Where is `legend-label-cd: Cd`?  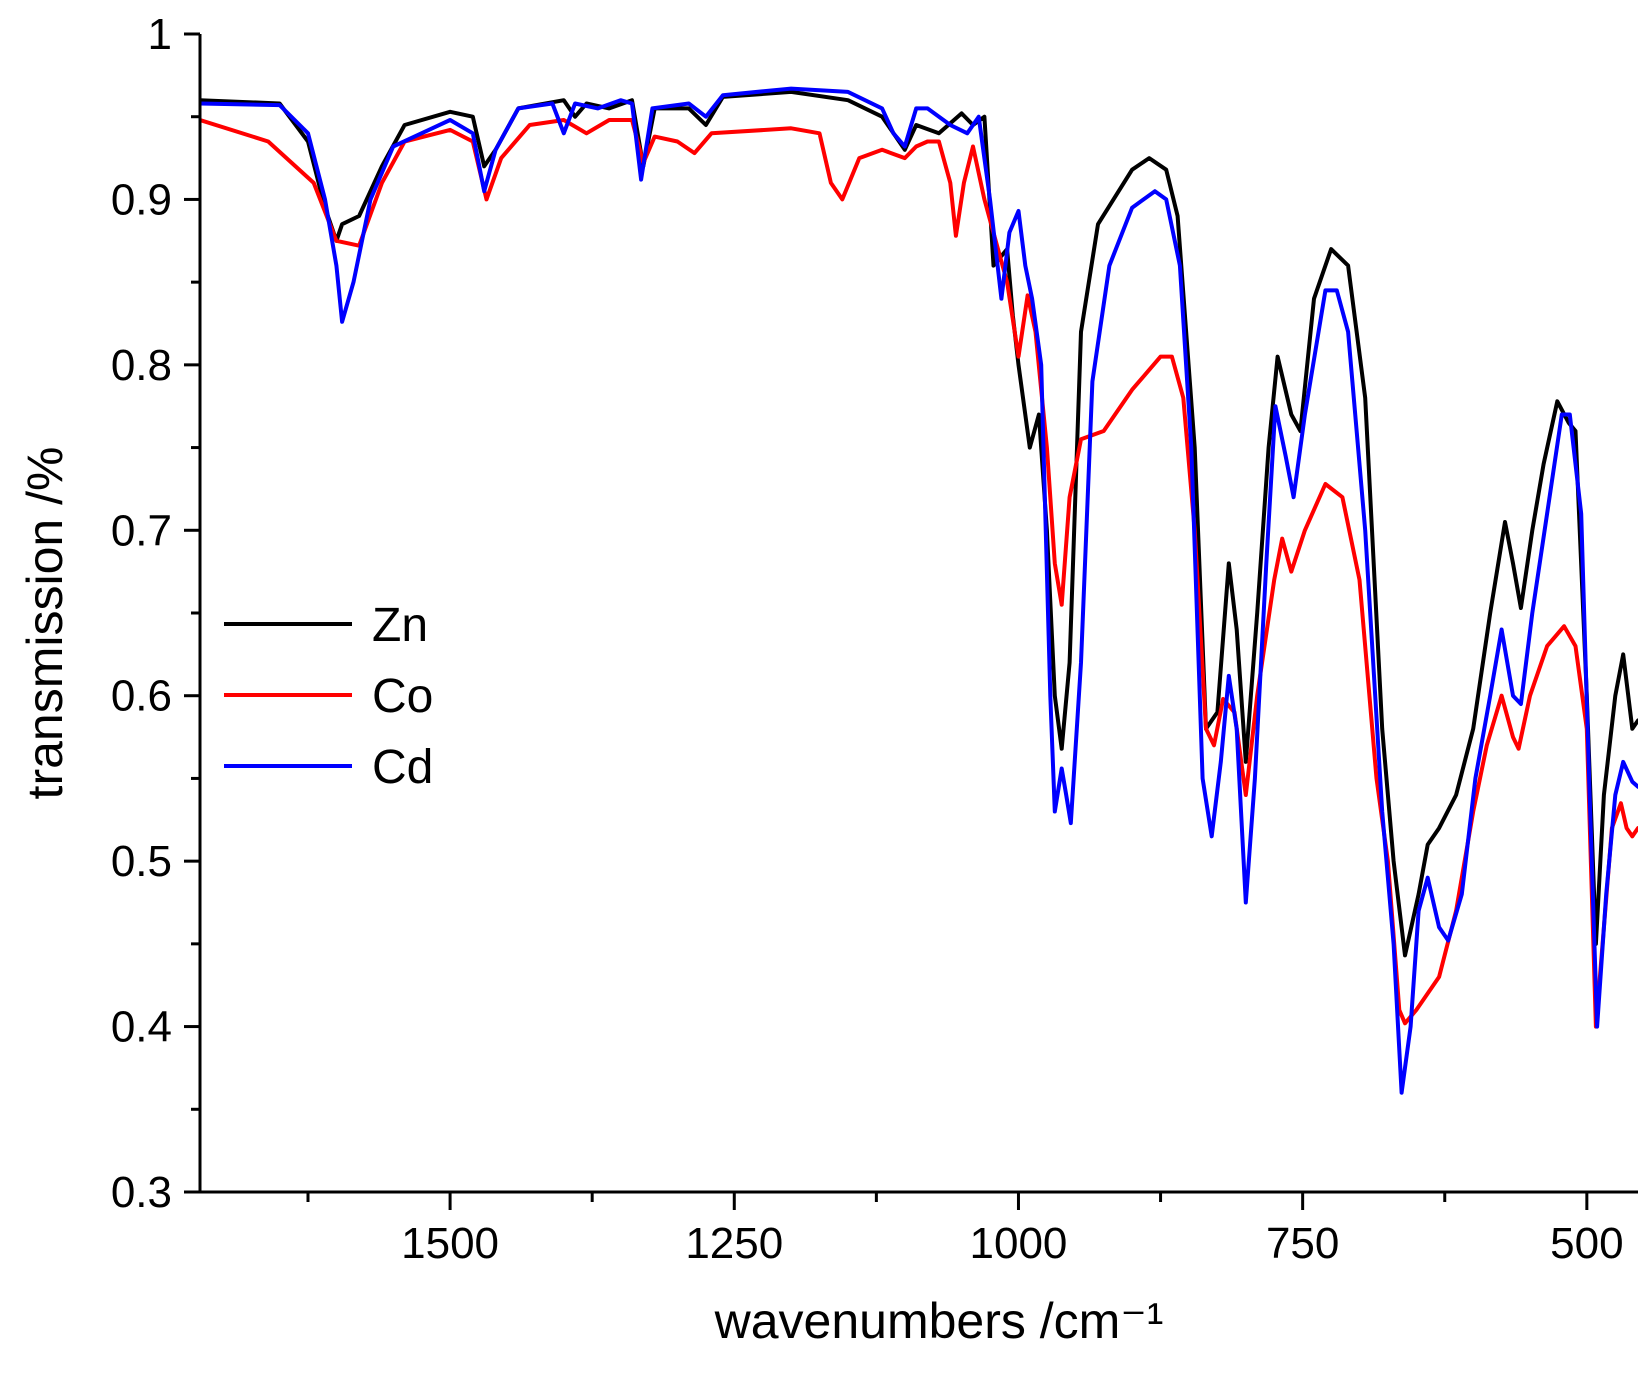
legend-label-cd: Cd is located at coordinates (402, 767).